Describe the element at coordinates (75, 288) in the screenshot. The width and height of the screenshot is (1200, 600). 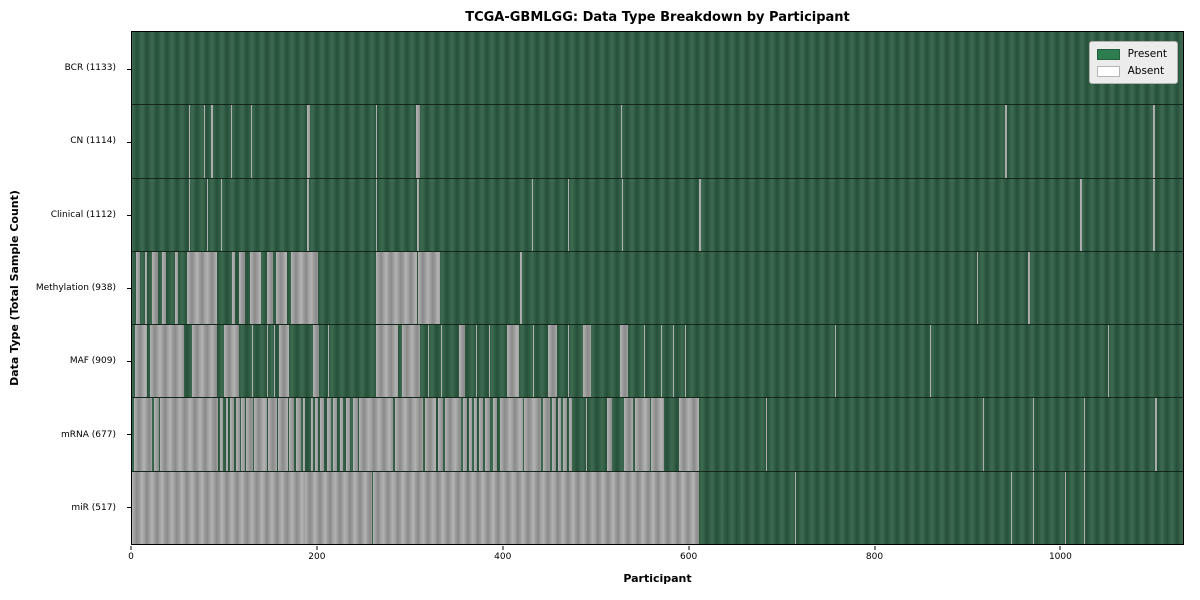
I see `y-tick-label-Methylation: Methylation (938)` at that location.